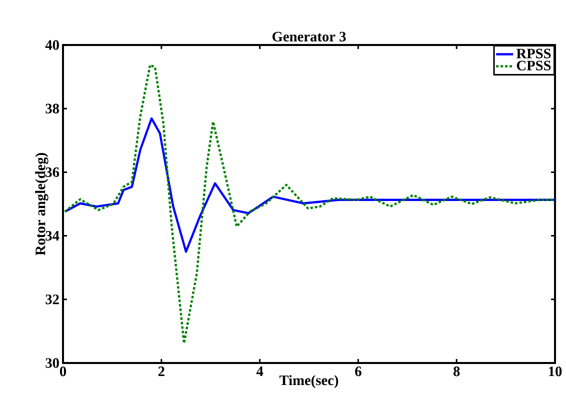 Image resolution: width=566 pixels, height=414 pixels. What do you see at coordinates (53, 109) in the screenshot?
I see `y-tick-label: 38` at bounding box center [53, 109].